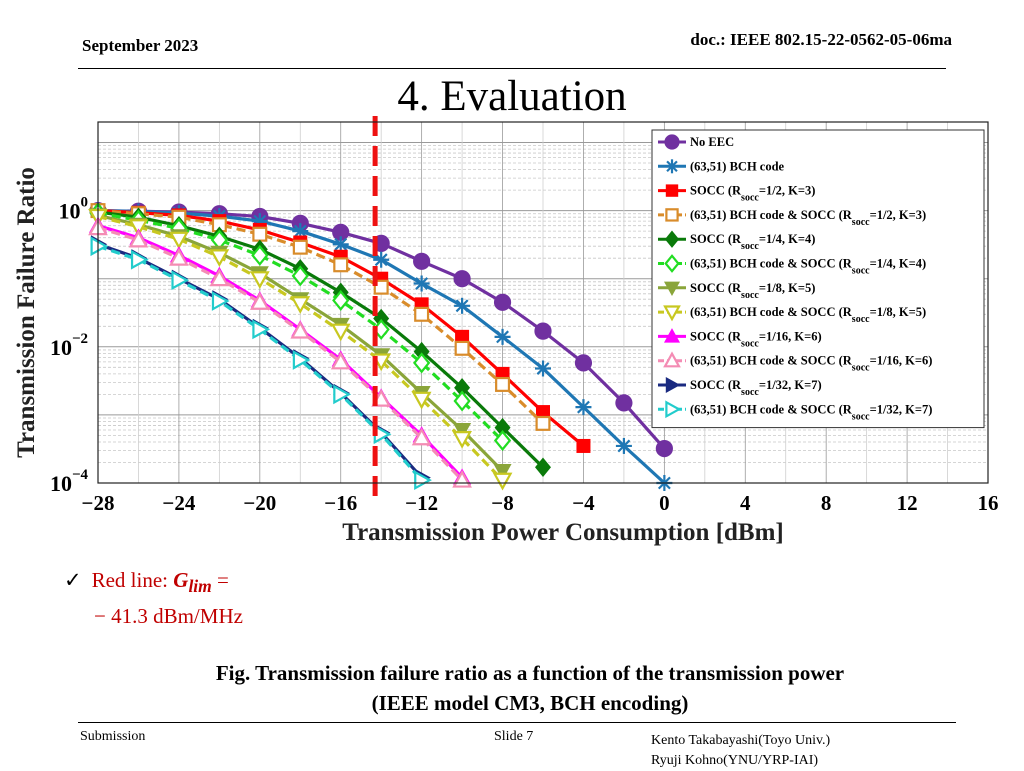 The height and width of the screenshot is (771, 1024). Describe the element at coordinates (664, 503) in the screenshot. I see `x-tick-label: 0` at that location.